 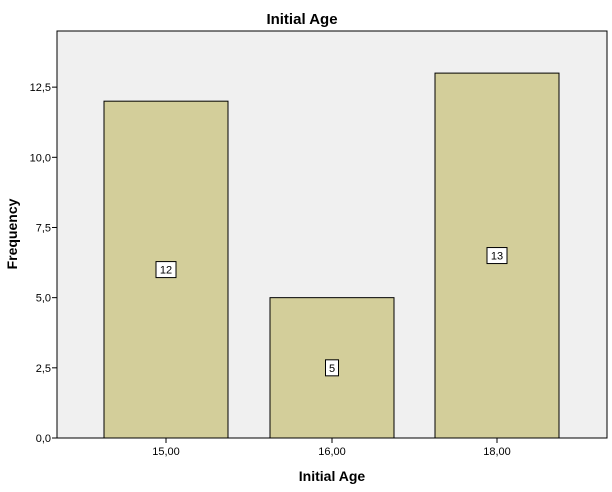 I want to click on y-axis: 0,0 2,5 5,0 7,5 10,0 12,5, so click(x=43, y=263).